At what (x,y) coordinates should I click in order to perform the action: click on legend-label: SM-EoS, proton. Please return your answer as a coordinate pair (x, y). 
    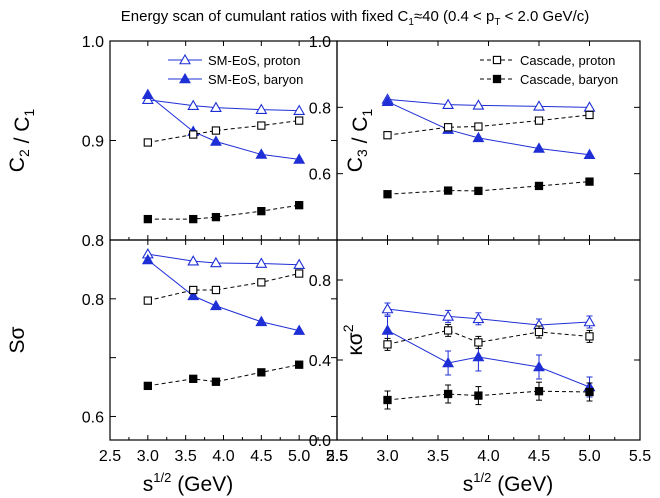
    Looking at the image, I should click on (254, 60).